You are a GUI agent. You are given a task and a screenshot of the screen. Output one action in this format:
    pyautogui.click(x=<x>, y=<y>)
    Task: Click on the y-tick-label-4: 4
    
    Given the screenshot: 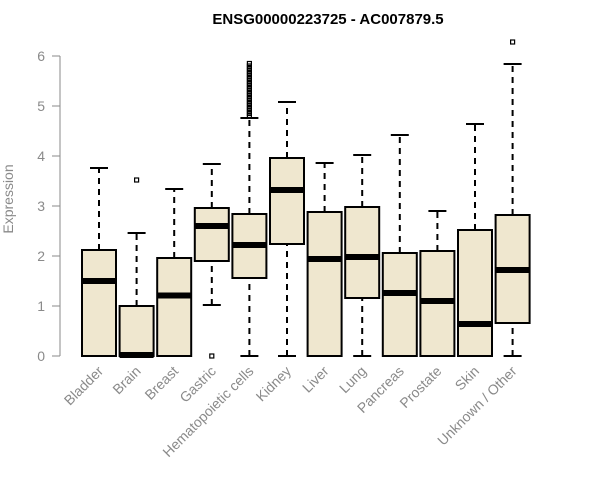 What is the action you would take?
    pyautogui.click(x=41, y=156)
    